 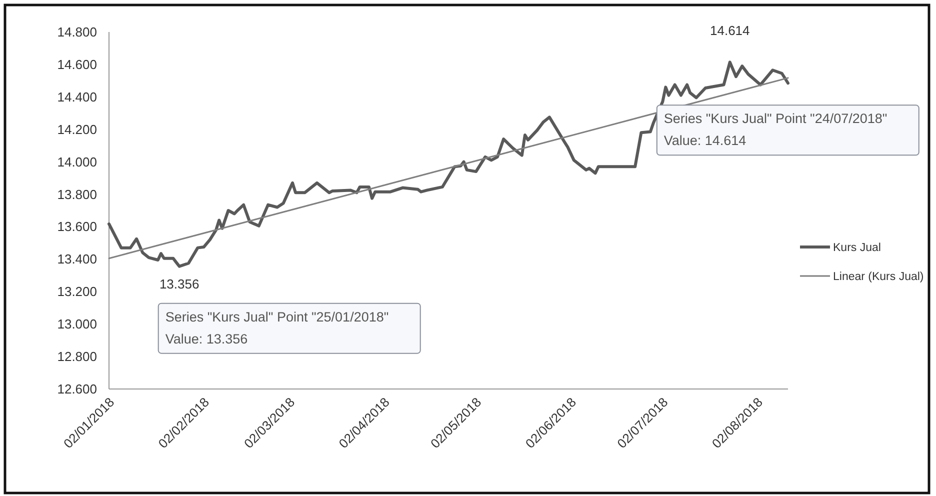 What do you see at coordinates (878, 277) in the screenshot?
I see `legend-label: Linear (Kurs Jual)` at bounding box center [878, 277].